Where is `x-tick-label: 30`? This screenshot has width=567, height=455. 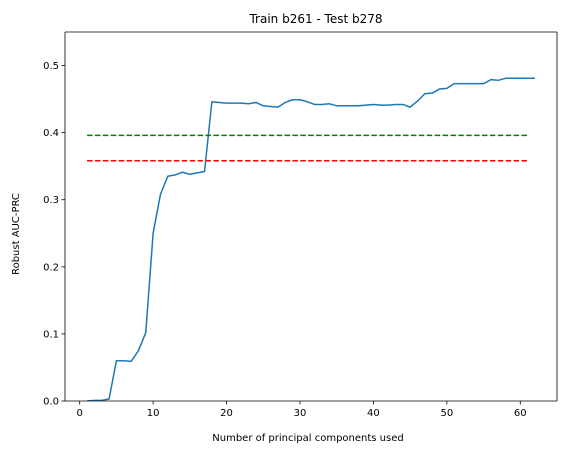 x-tick-label: 30 is located at coordinates (300, 413).